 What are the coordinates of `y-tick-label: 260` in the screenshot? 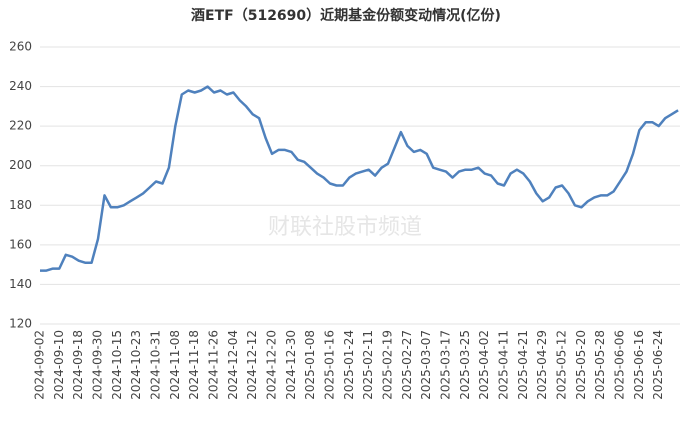 It's located at (20, 47).